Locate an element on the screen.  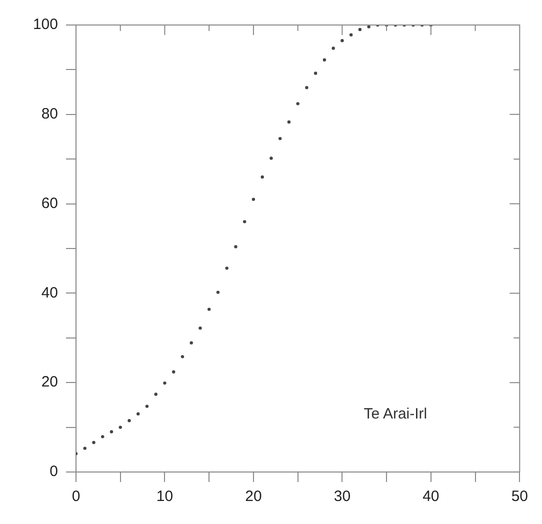
y-tick-label: 20 is located at coordinates (49, 382).